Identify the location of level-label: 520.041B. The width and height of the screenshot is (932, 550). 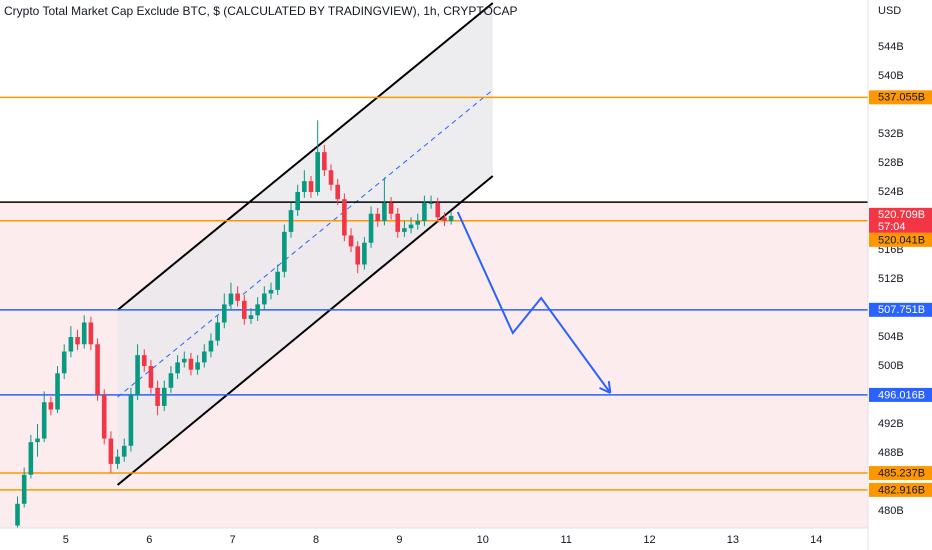
(901, 240).